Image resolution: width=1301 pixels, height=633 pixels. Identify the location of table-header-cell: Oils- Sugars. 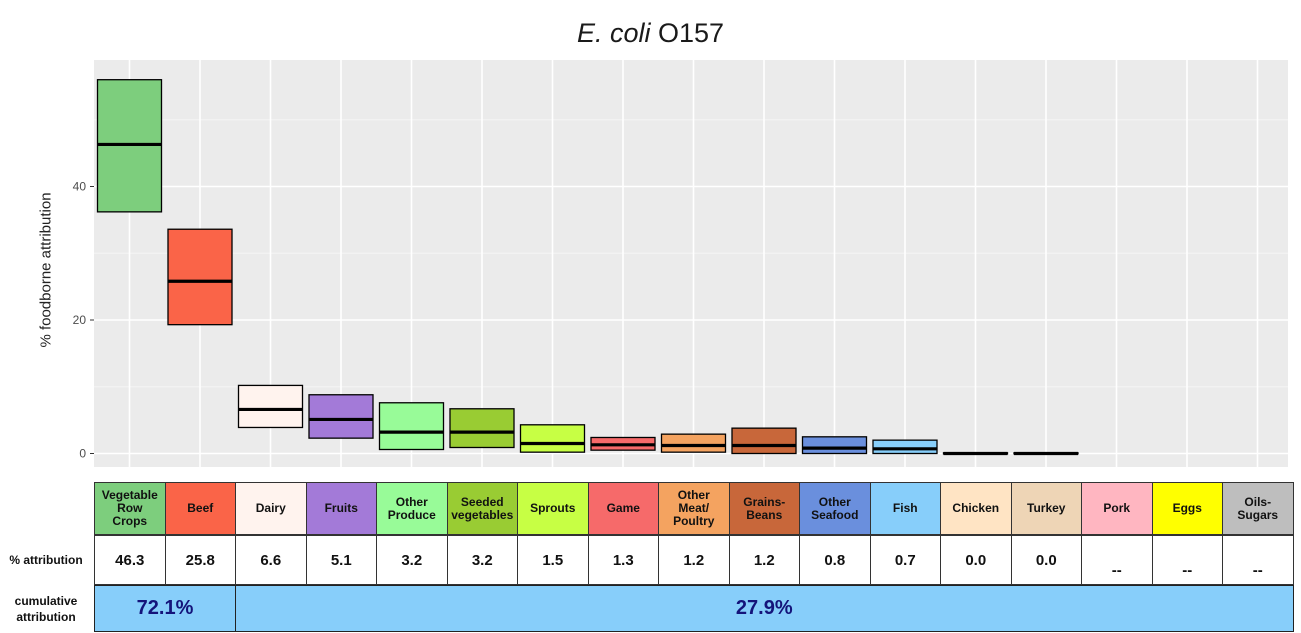
(1258, 508).